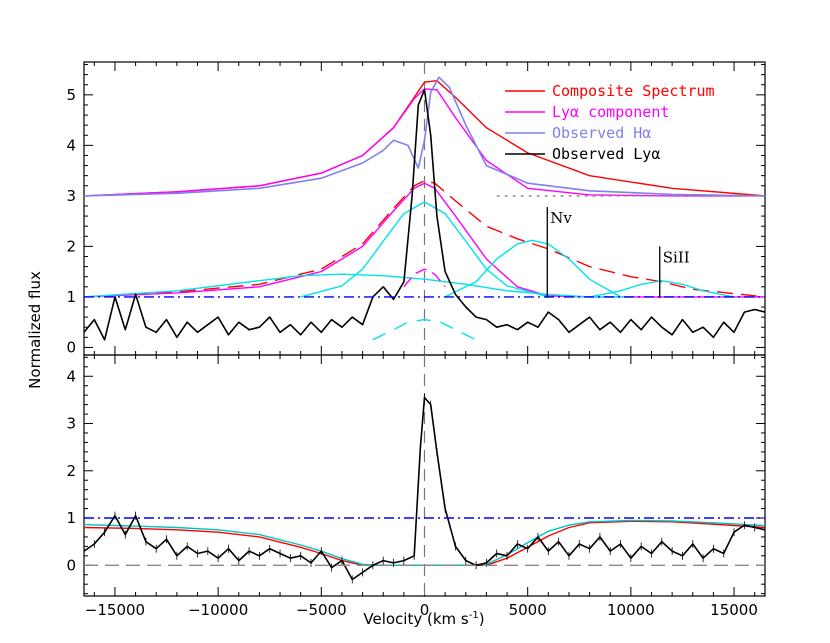 The image size is (830, 643). What do you see at coordinates (424, 142) in the screenshot?
I see `series-ly-component-offset-` at bounding box center [424, 142].